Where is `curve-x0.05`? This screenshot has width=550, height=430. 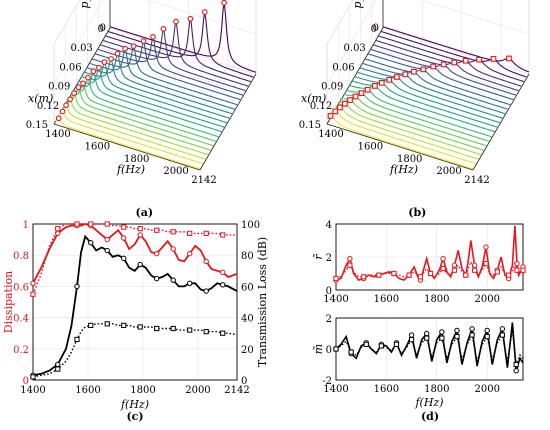
curve-x0.05 is located at coordinates (164, 75).